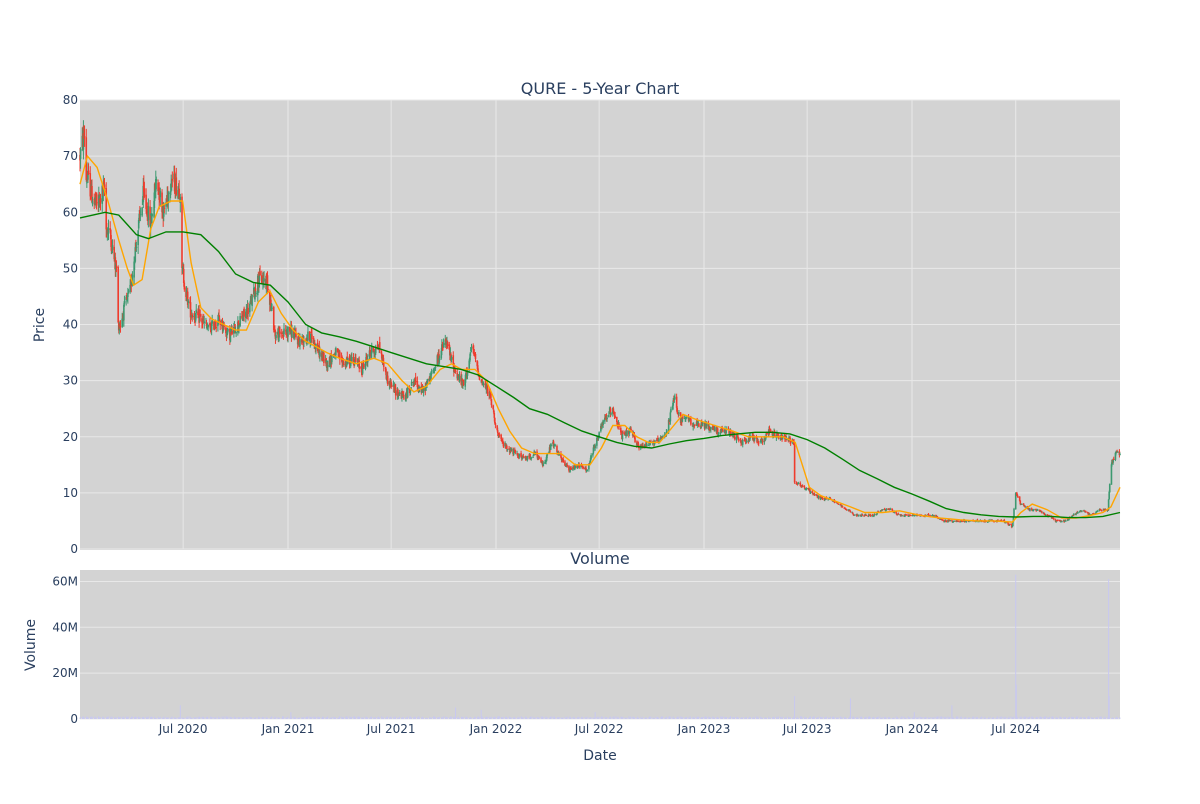  Describe the element at coordinates (70, 324) in the screenshot. I see `price-y-ticks: 0 10 20 30 40 50 60 70 80` at that location.